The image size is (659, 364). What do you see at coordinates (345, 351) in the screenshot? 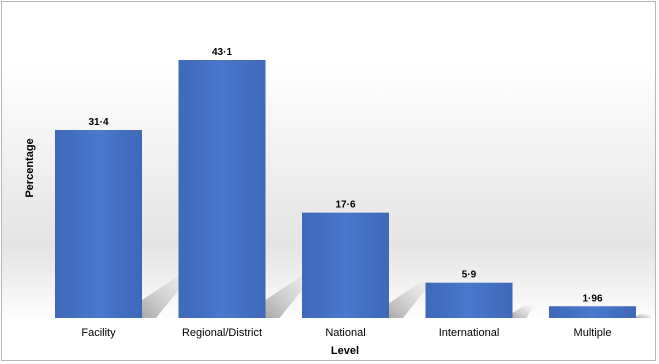
I see `x-axis-title: Level` at bounding box center [345, 351].